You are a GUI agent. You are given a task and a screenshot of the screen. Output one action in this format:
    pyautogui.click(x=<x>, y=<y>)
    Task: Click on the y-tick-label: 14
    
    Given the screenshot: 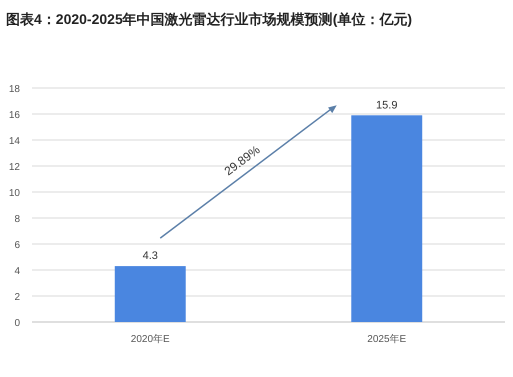 What is the action you would take?
    pyautogui.click(x=14, y=141)
    